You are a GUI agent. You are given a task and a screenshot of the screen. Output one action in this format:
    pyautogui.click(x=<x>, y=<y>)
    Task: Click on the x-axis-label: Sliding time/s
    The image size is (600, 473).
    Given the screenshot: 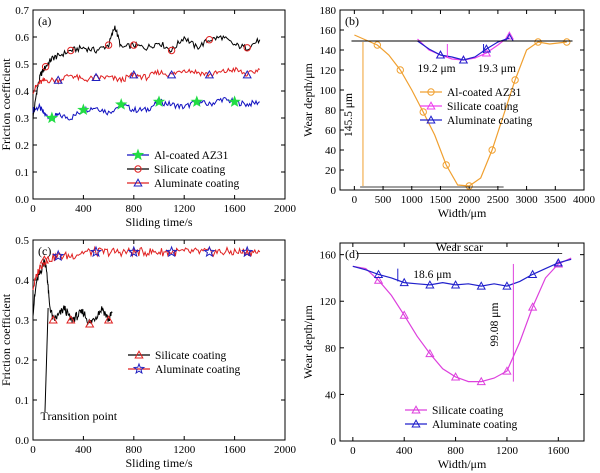 What is the action you would take?
    pyautogui.click(x=158, y=463)
    